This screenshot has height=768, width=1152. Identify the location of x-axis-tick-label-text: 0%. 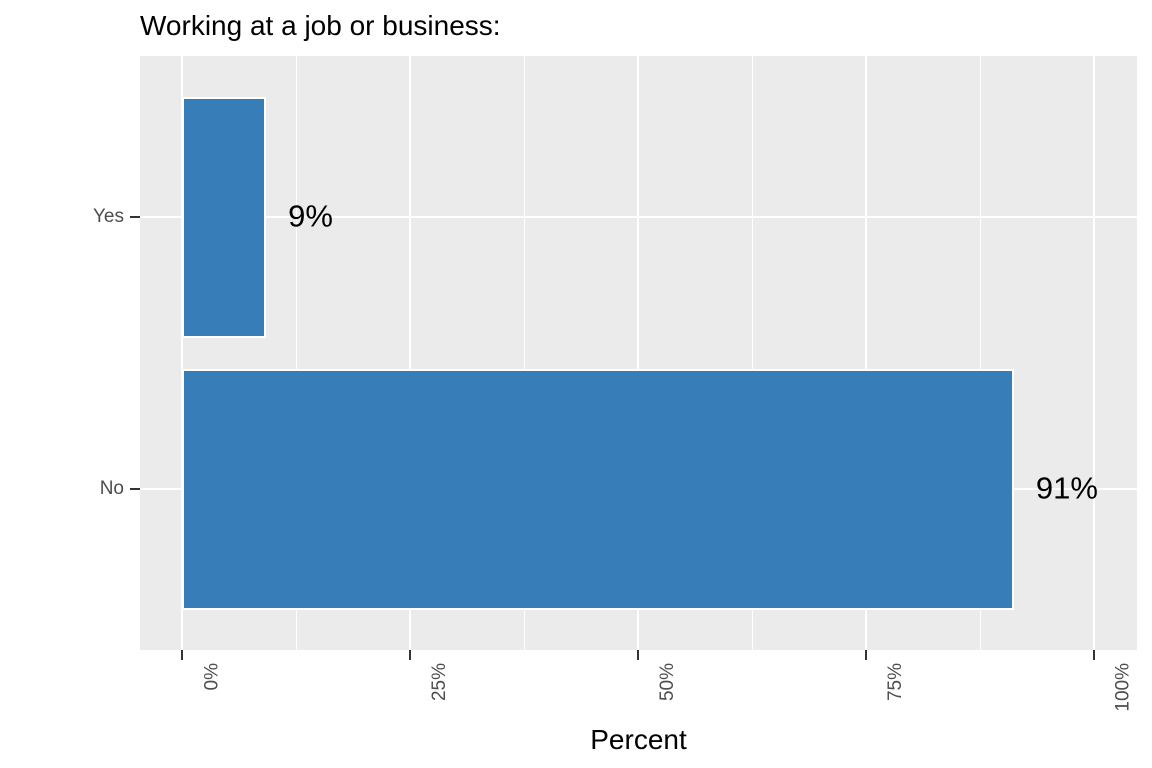
(211, 677).